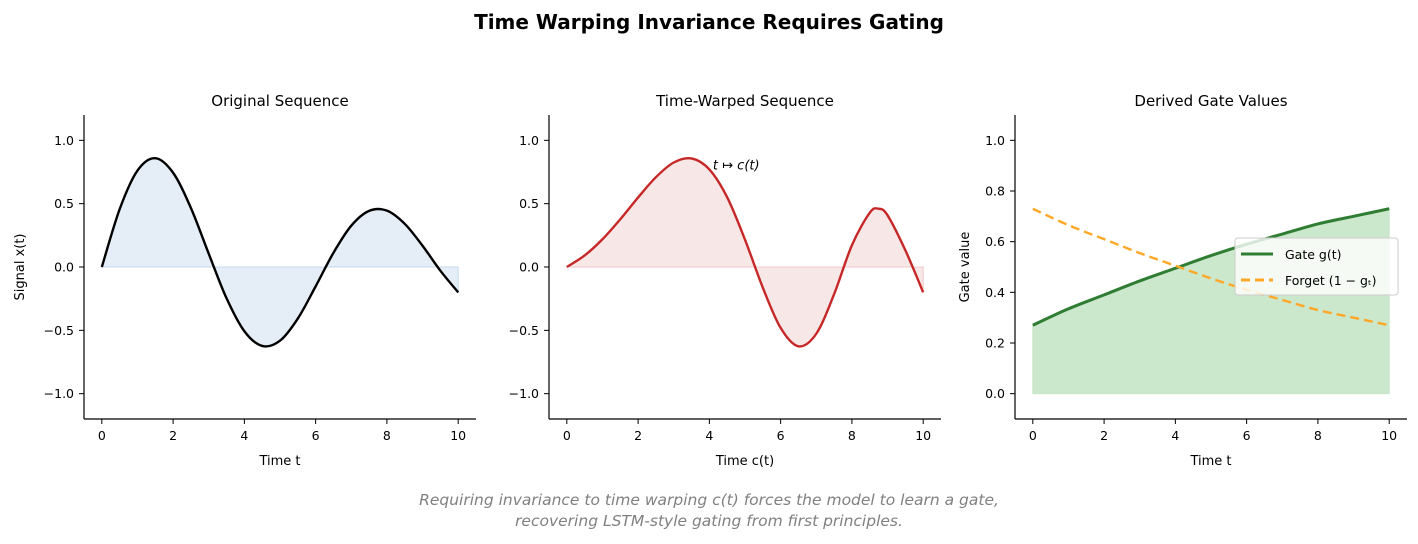 Image resolution: width=1418 pixels, height=544 pixels. Describe the element at coordinates (709, 22) in the screenshot. I see `figure-title: Time Warping Invariance Requires Gating` at that location.